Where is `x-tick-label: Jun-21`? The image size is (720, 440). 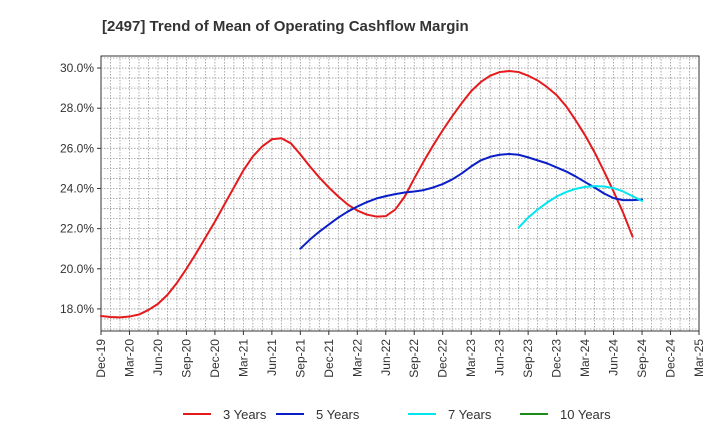 x-tick-label: Jun-21 is located at coordinates (272, 357).